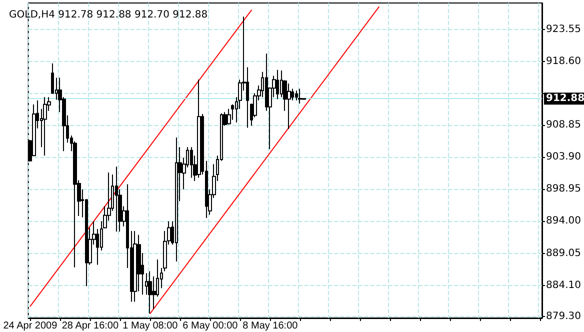 The width and height of the screenshot is (584, 332). I want to click on x-tick-label: 24 Apr 2009, so click(30, 326).